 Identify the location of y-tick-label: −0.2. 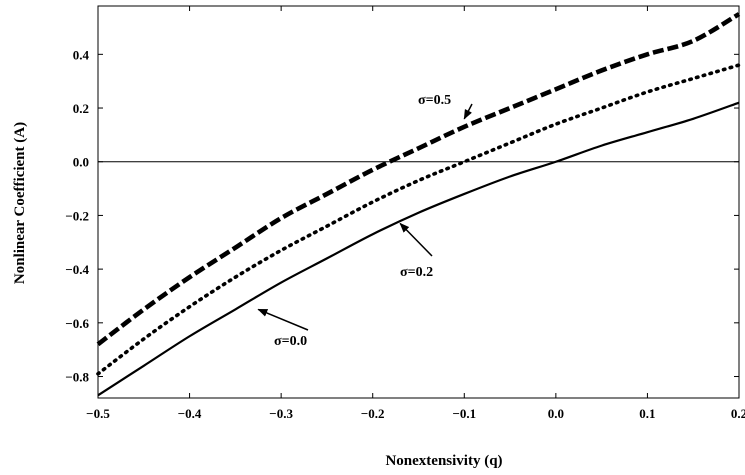
(77, 215).